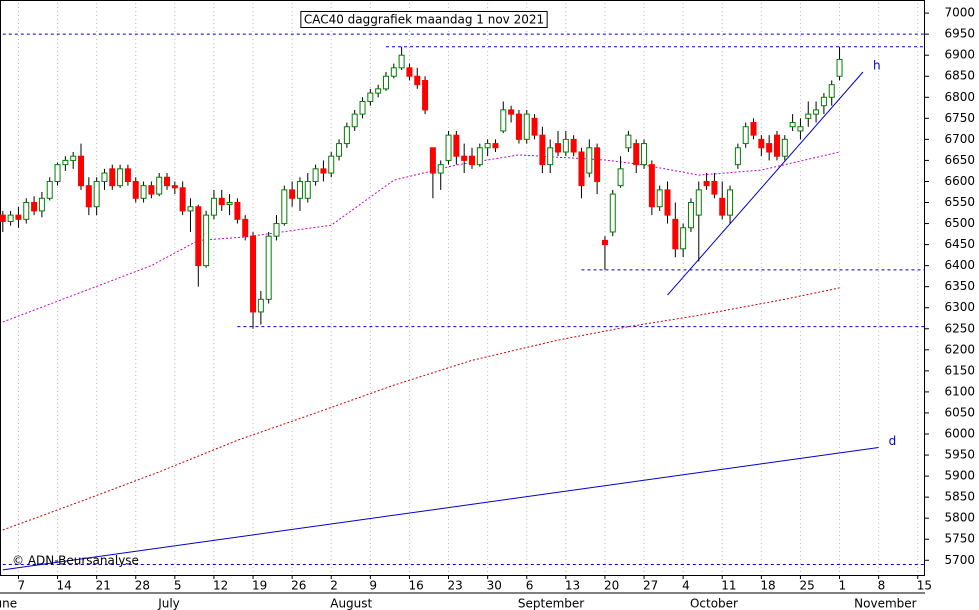 This screenshot has height=610, width=979. What do you see at coordinates (959, 349) in the screenshot?
I see `y-tick-label: 6200` at bounding box center [959, 349].